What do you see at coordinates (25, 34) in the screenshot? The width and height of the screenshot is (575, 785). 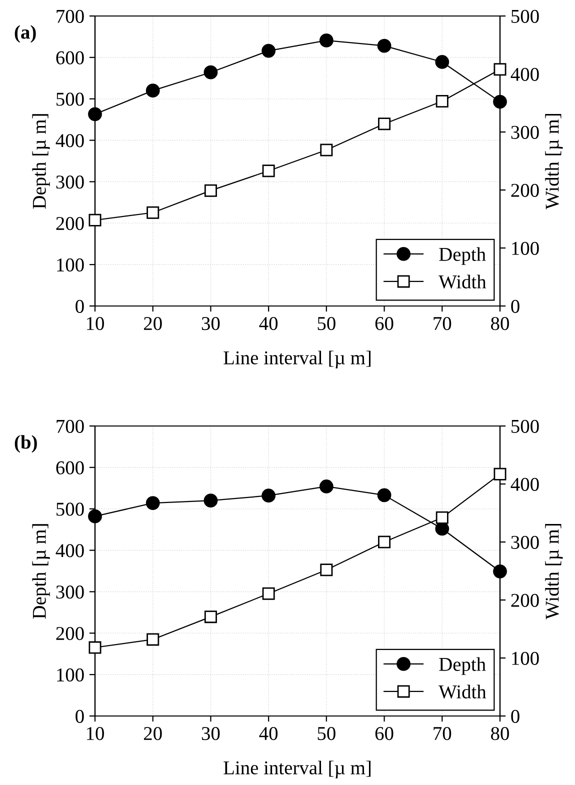 I see `chart-title: (a)` at bounding box center [25, 34].